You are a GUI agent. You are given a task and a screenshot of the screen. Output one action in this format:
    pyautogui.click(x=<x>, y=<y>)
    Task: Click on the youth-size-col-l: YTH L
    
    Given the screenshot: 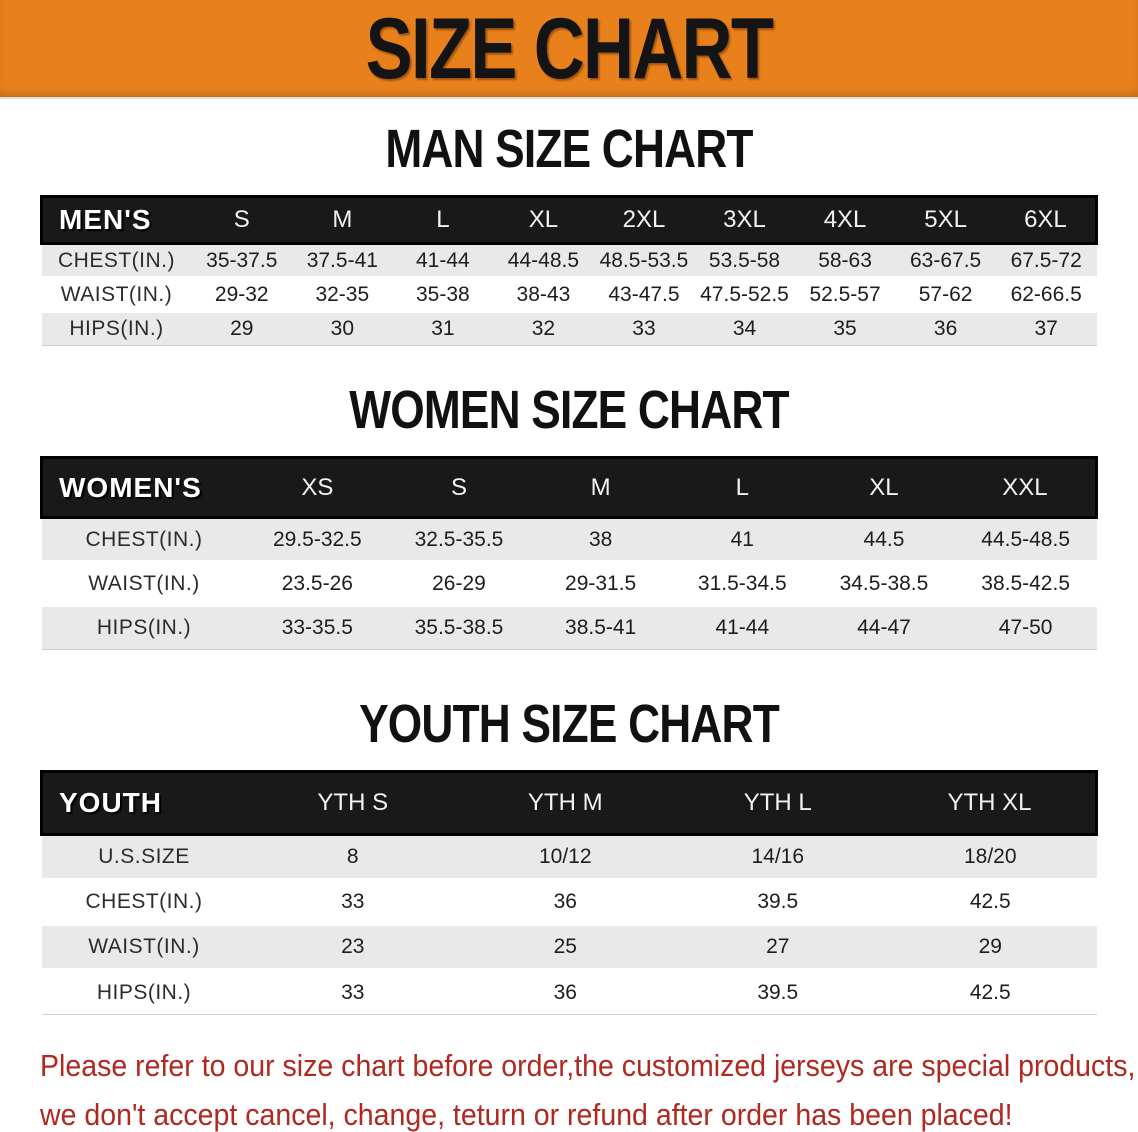 What is the action you would take?
    pyautogui.click(x=777, y=802)
    